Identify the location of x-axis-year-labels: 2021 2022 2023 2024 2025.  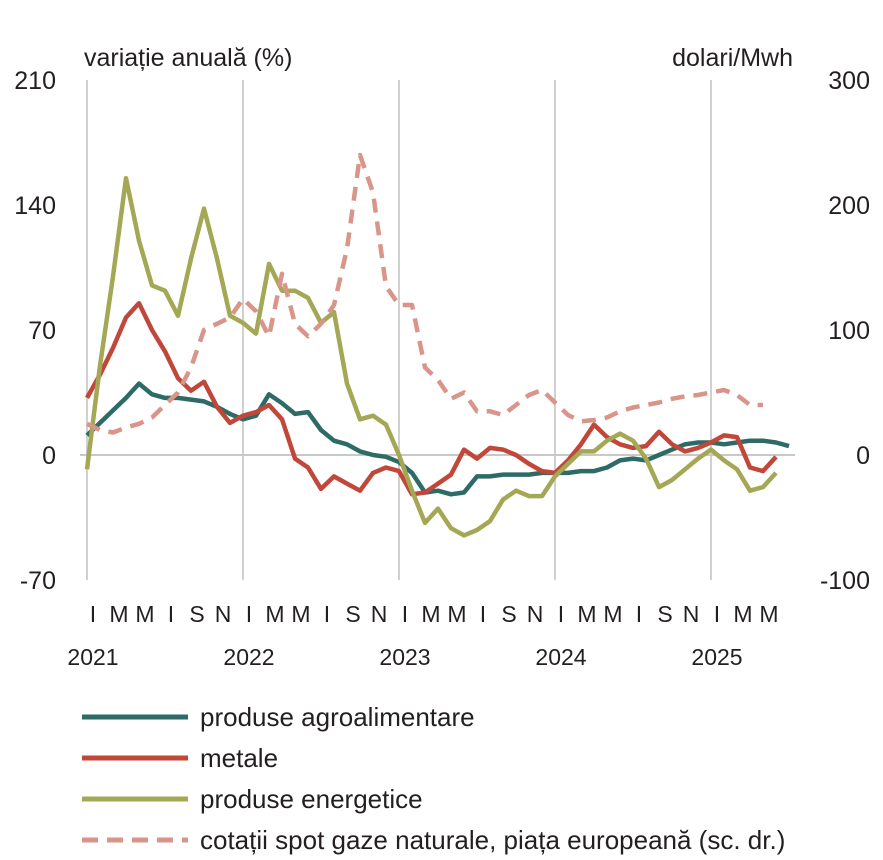
(404, 657).